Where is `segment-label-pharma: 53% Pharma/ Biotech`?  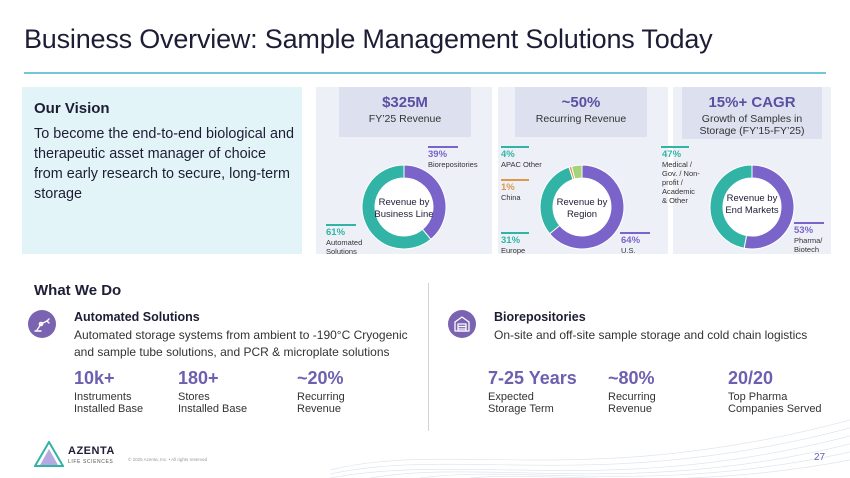 segment-label-pharma: 53% Pharma/ Biotech is located at coordinates (808, 239).